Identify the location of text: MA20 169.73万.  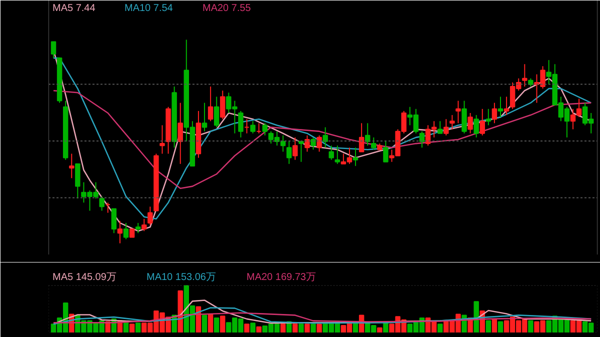
(281, 277).